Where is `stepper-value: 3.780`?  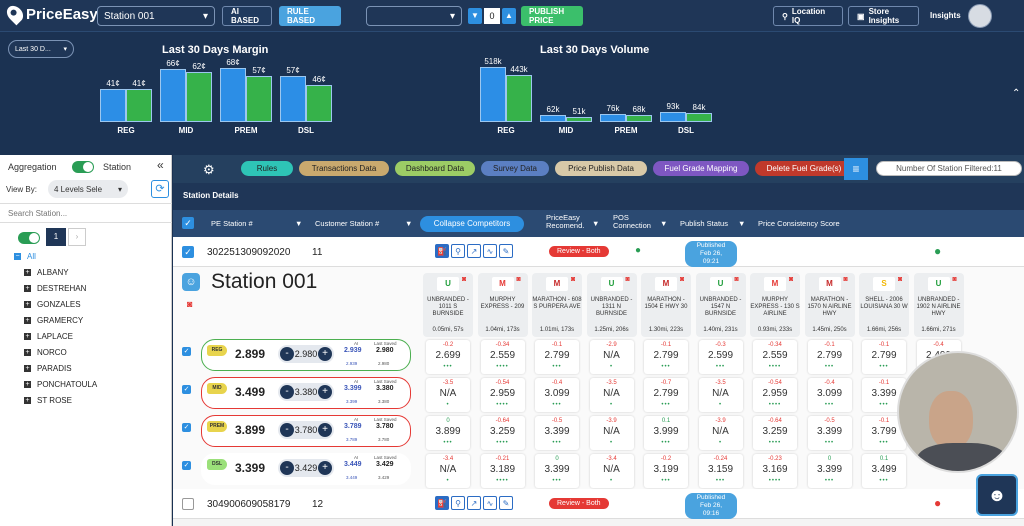
stepper-value: 3.780 is located at coordinates (306, 430).